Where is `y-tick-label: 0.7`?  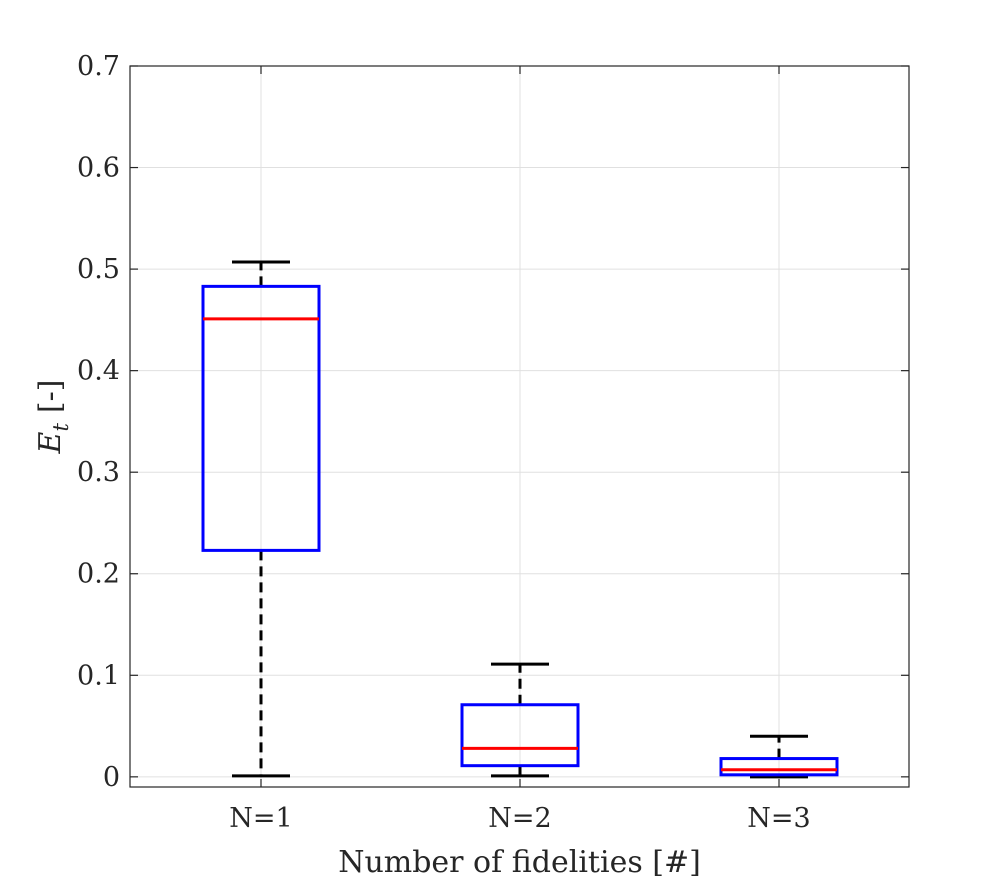
y-tick-label: 0.7 is located at coordinates (98, 66).